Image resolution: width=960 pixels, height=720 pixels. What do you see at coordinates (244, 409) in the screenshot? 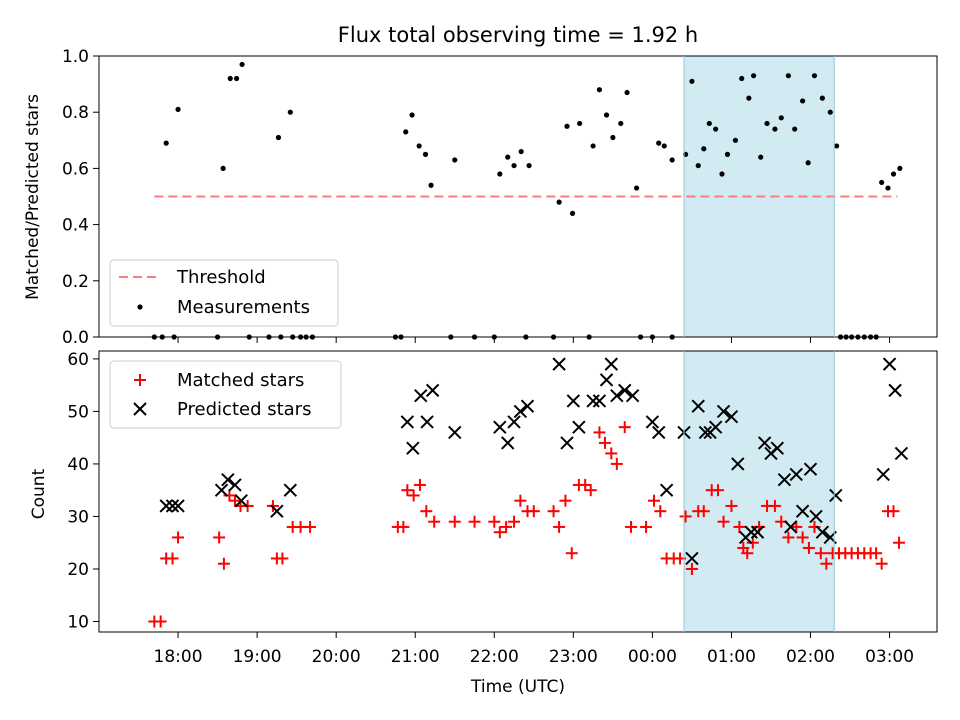
I see `legend-predicted-label: Predicted stars` at bounding box center [244, 409].